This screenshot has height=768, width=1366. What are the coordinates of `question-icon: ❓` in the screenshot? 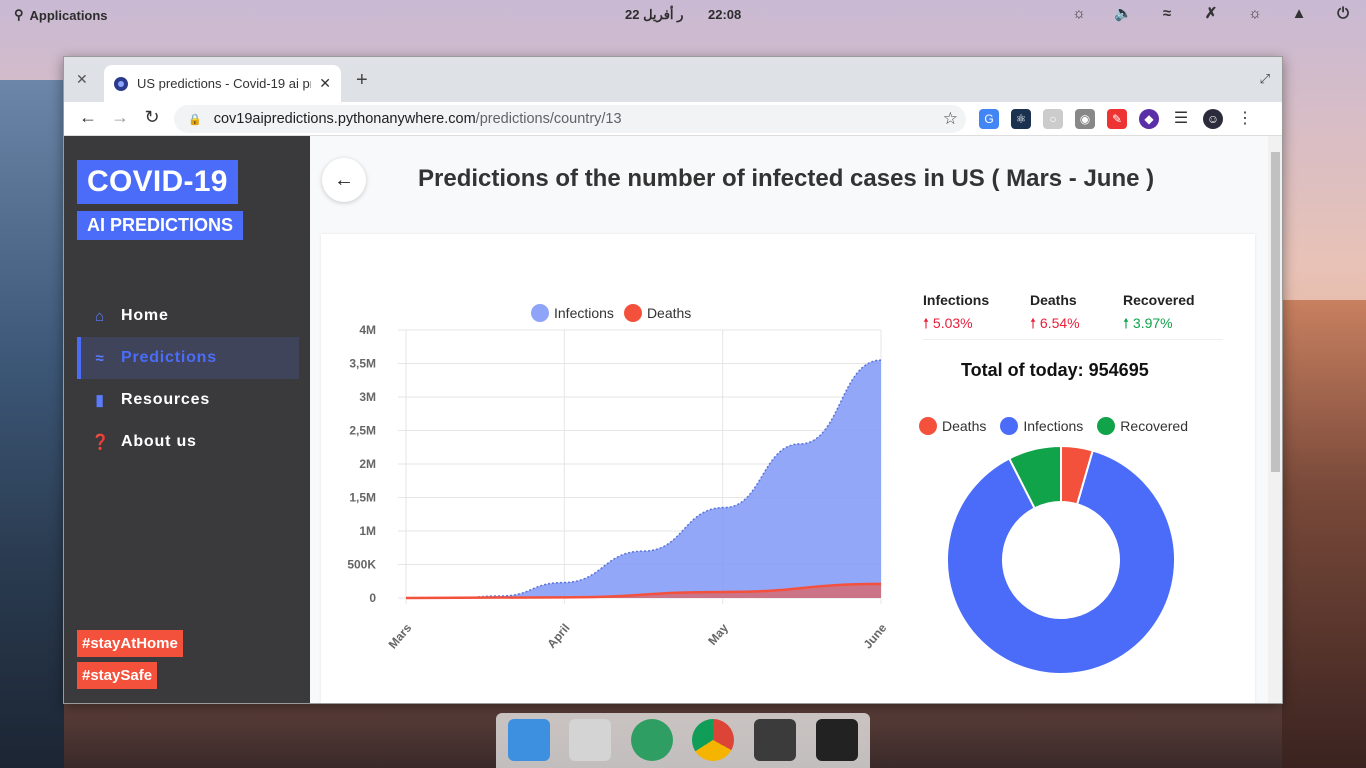 It's located at (101, 442).